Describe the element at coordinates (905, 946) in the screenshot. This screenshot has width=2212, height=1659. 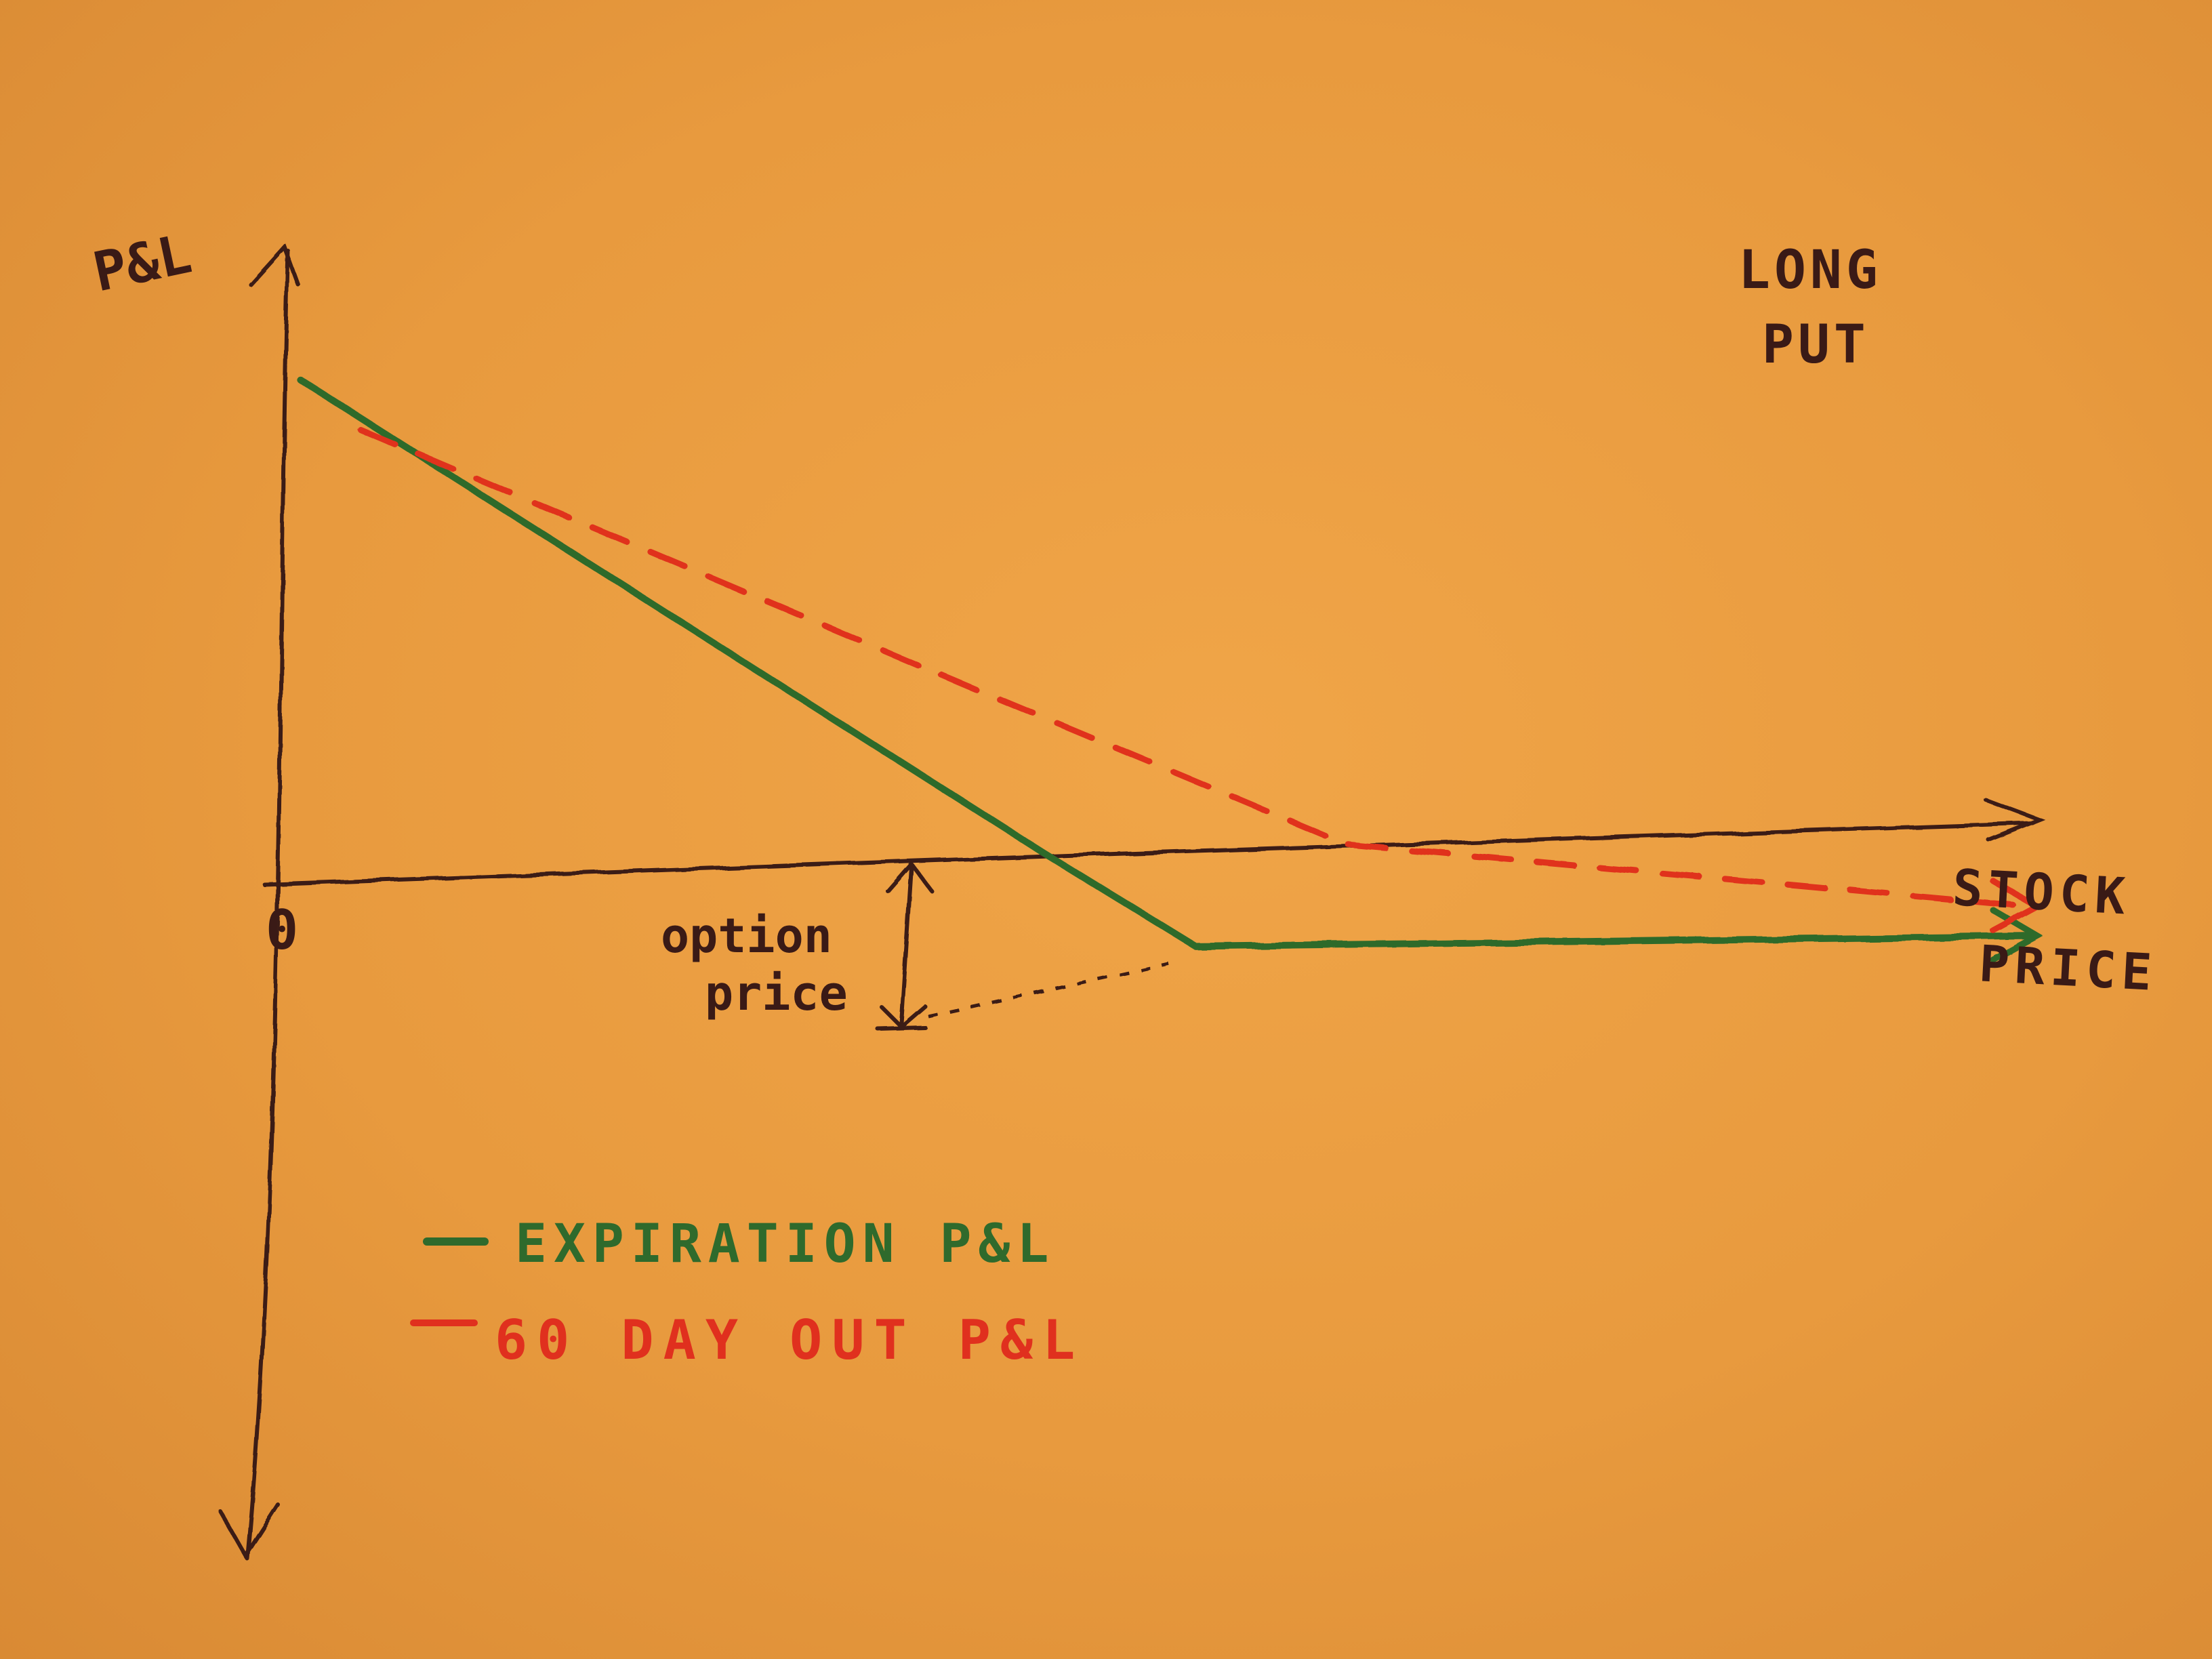
I see `option-price-arrow` at that location.